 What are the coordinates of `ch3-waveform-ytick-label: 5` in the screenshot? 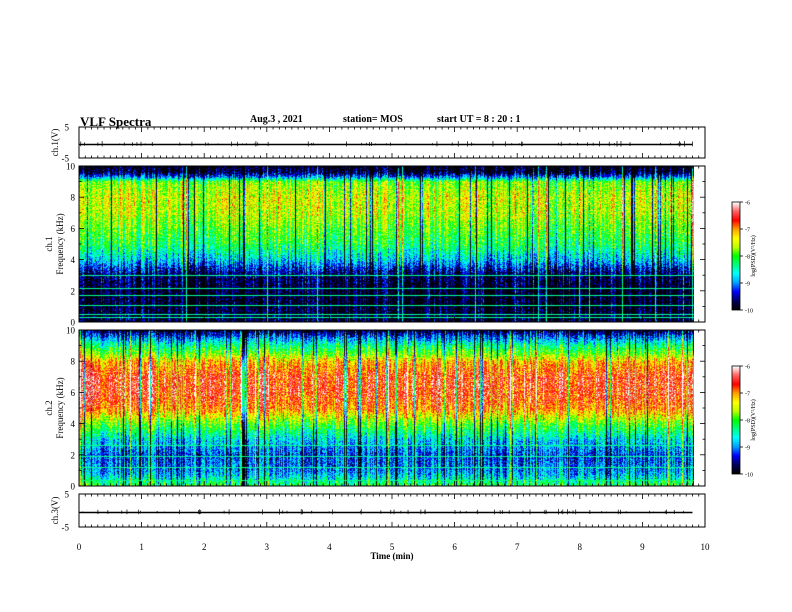 It's located at (67, 495).